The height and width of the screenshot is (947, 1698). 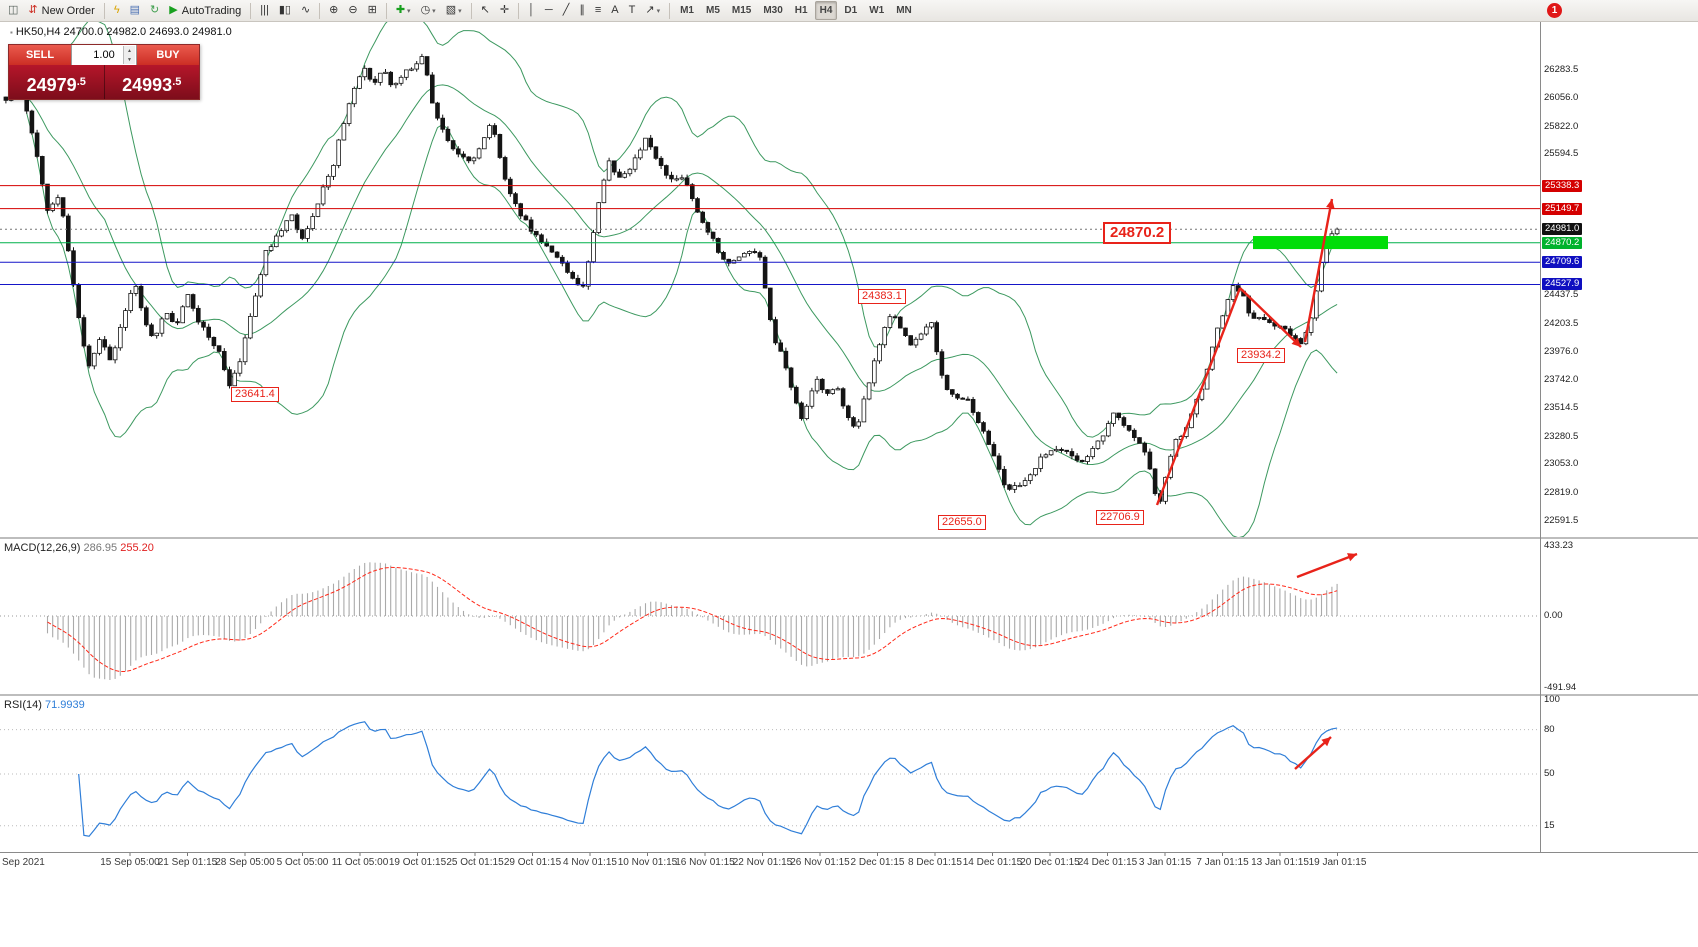 I want to click on time-axis-label: 22 Nov 01:15, so click(x=762, y=862).